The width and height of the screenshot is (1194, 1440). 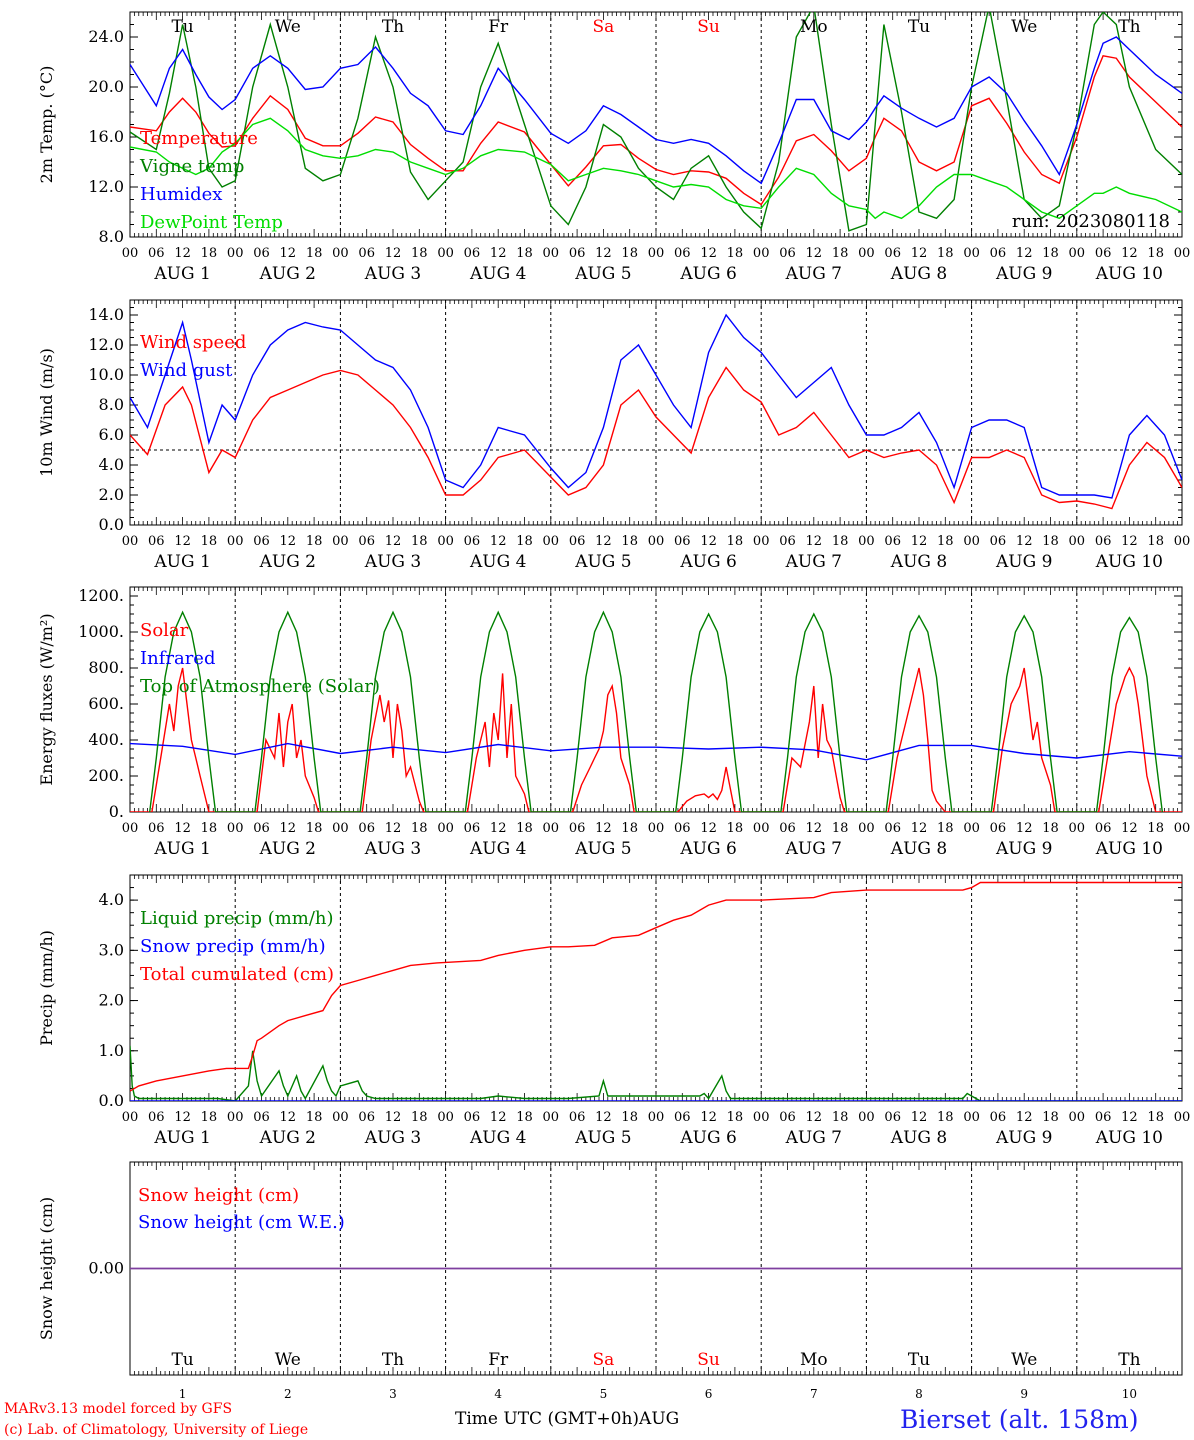 I want to click on y-tick-label: 3.0, so click(x=111, y=949).